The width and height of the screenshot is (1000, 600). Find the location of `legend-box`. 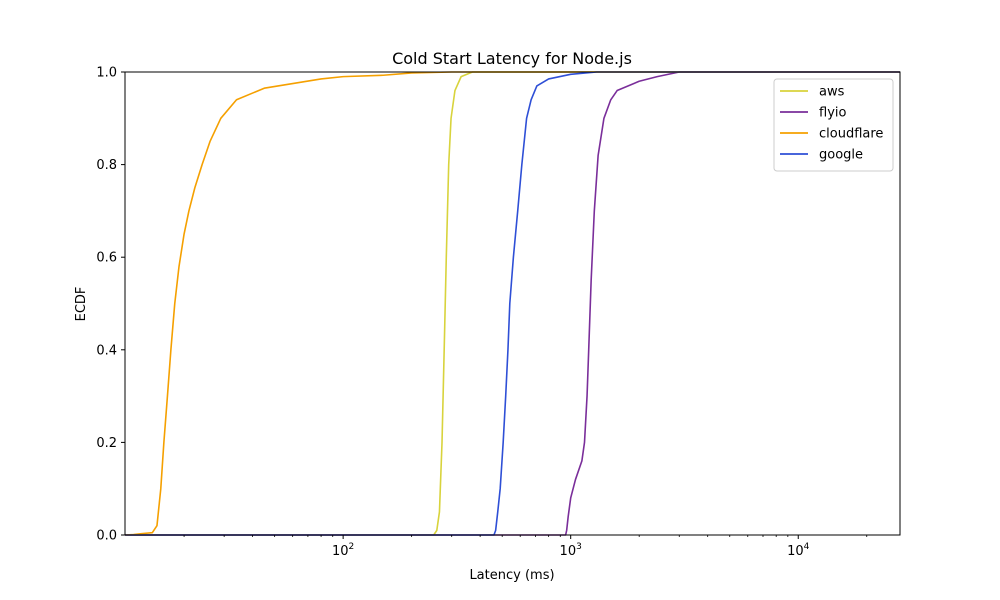

legend-box is located at coordinates (833, 125).